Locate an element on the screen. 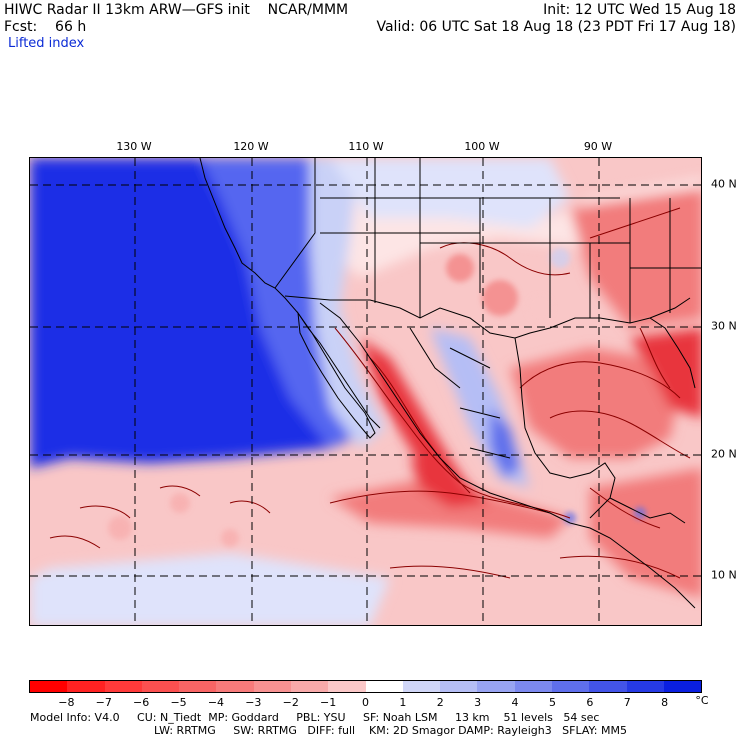  colorbar-label: 5 is located at coordinates (552, 702).